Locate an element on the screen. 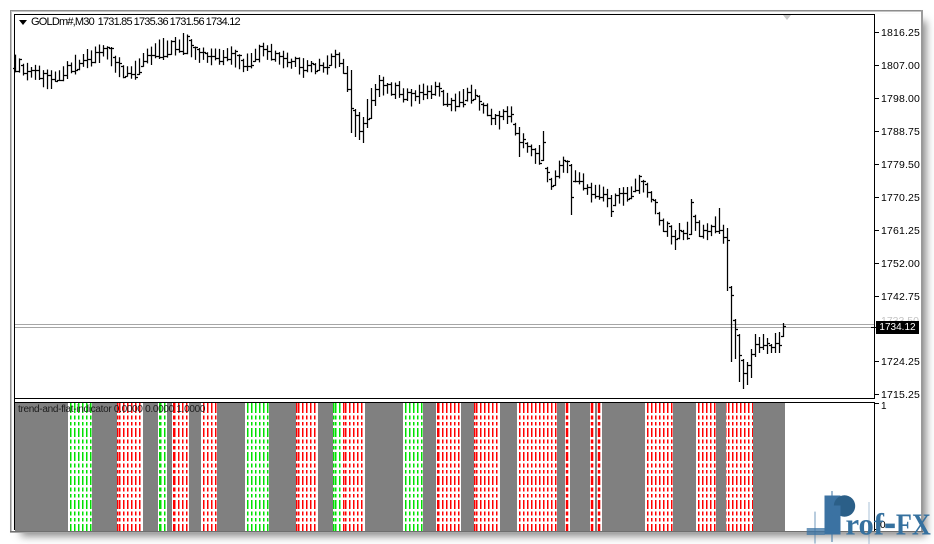 This screenshot has width=934, height=544. svg-text: FX is located at coordinates (914, 524).